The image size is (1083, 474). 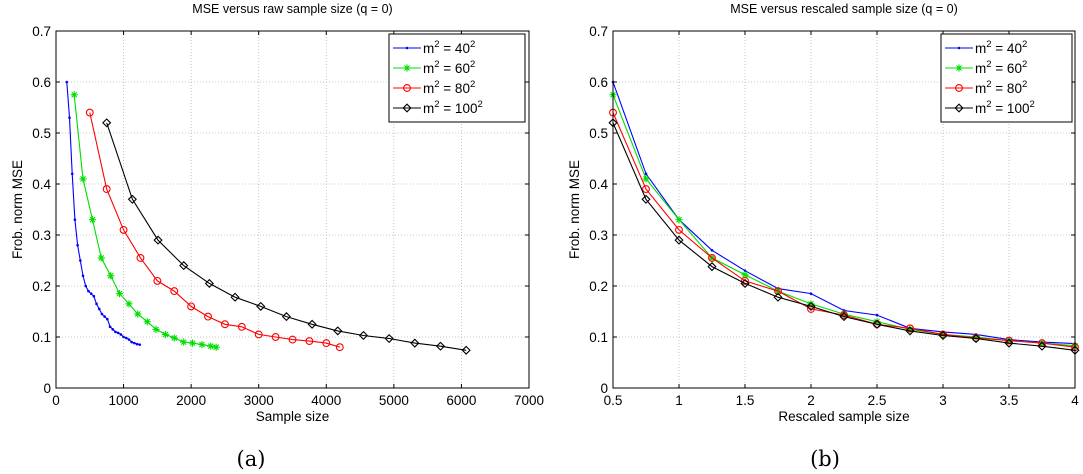 What do you see at coordinates (449, 87) in the screenshot?
I see `legend-label: m2 = 802` at bounding box center [449, 87].